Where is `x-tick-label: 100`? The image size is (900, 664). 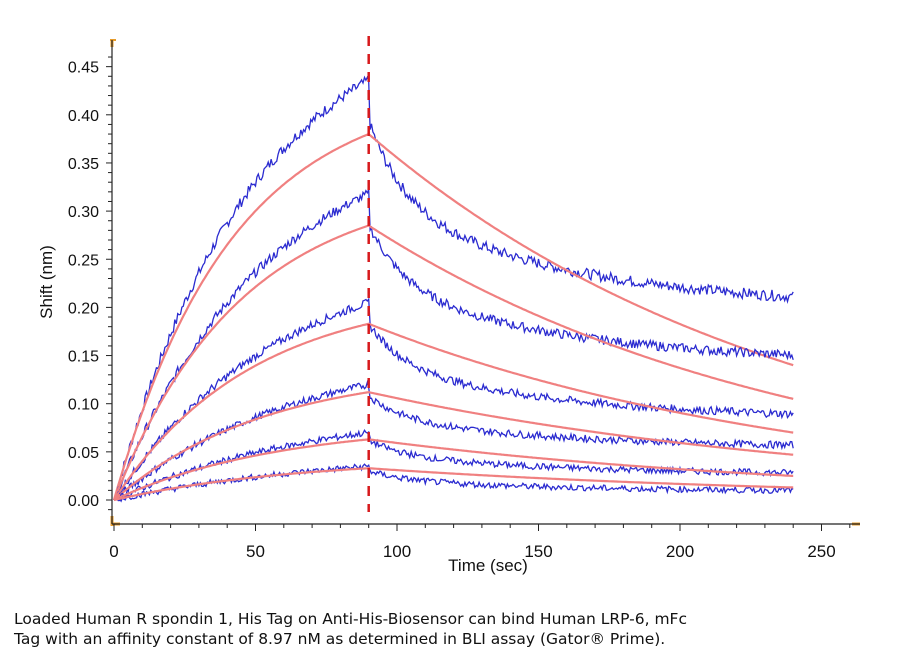 x-tick-label: 100 is located at coordinates (397, 551).